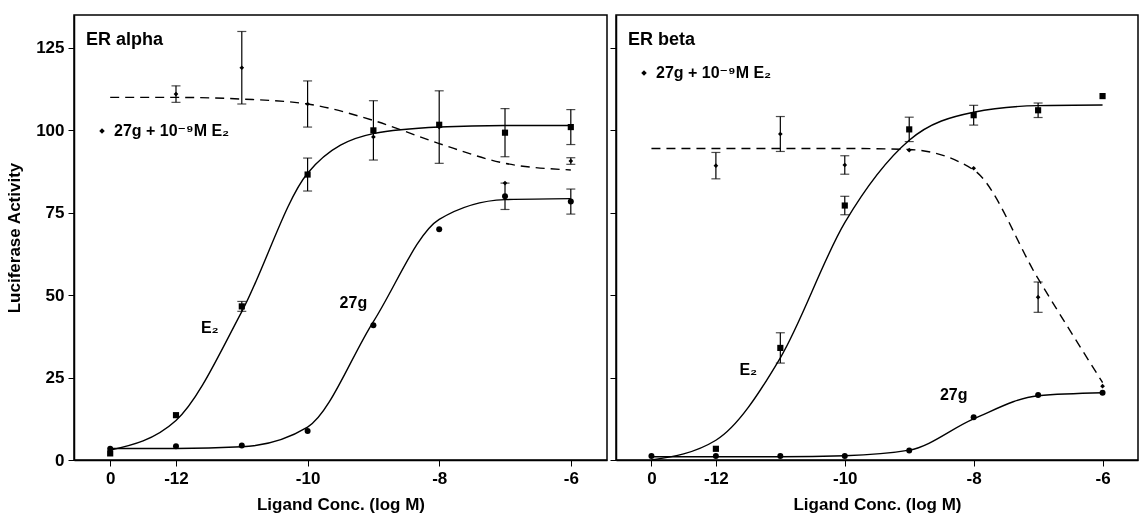  I want to click on y-tick-label: 25, so click(55, 378).